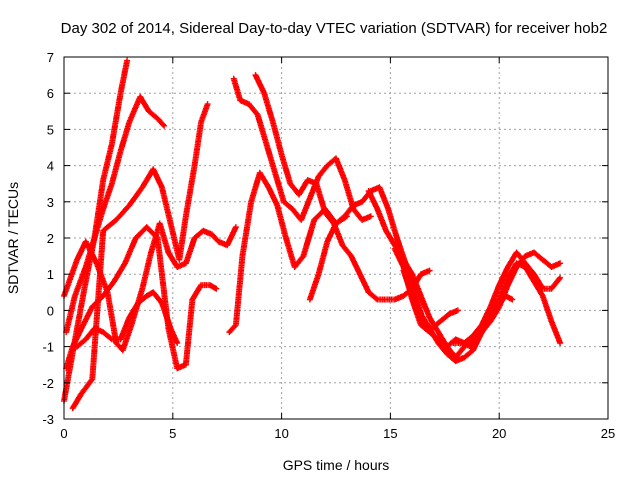 The width and height of the screenshot is (640, 480). Describe the element at coordinates (50, 57) in the screenshot. I see `y-tick-label: 7` at that location.